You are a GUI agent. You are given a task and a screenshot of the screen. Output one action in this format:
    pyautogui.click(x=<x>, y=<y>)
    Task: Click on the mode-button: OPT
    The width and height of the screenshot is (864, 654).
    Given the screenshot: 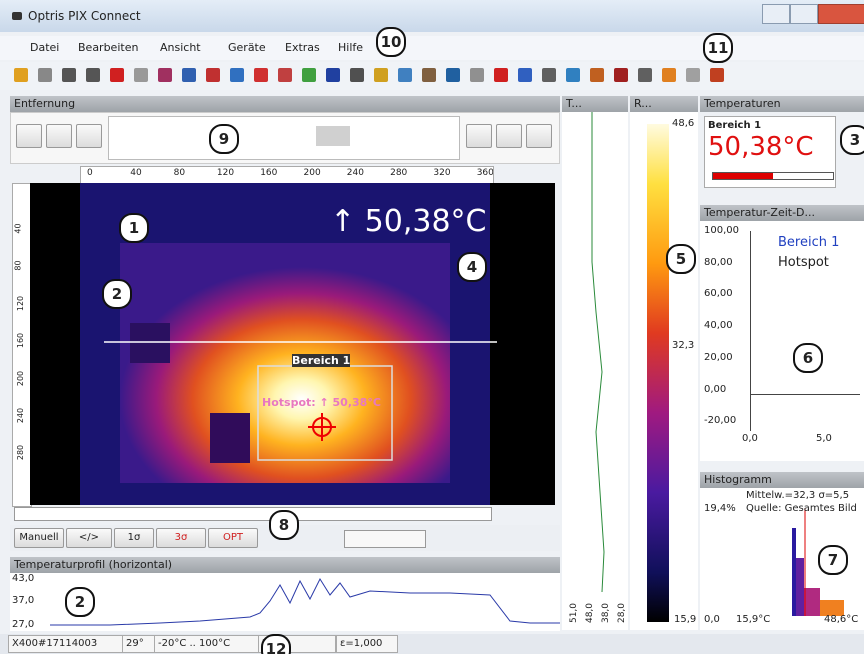 What is the action you would take?
    pyautogui.click(x=233, y=538)
    